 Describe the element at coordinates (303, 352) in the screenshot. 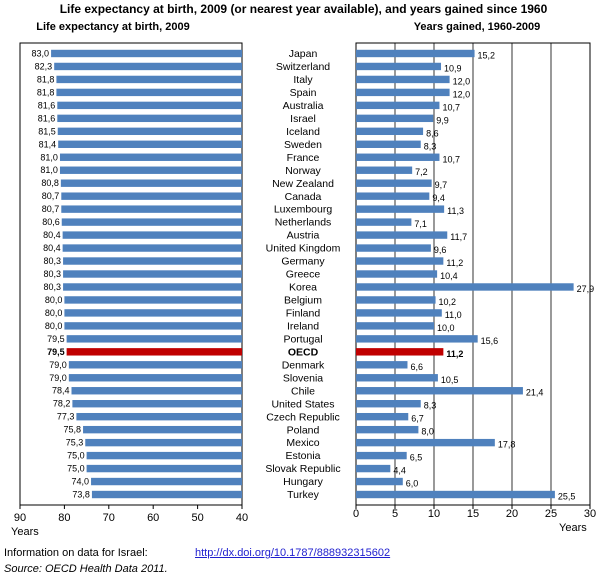

I see `country-label: OECD` at that location.